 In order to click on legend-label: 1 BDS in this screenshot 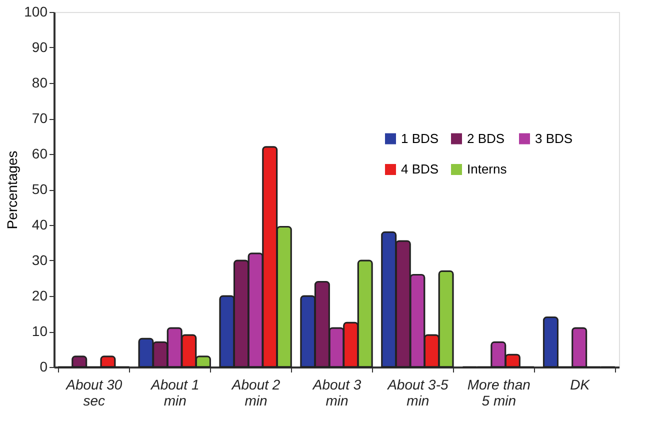, I will do `click(420, 138)`.